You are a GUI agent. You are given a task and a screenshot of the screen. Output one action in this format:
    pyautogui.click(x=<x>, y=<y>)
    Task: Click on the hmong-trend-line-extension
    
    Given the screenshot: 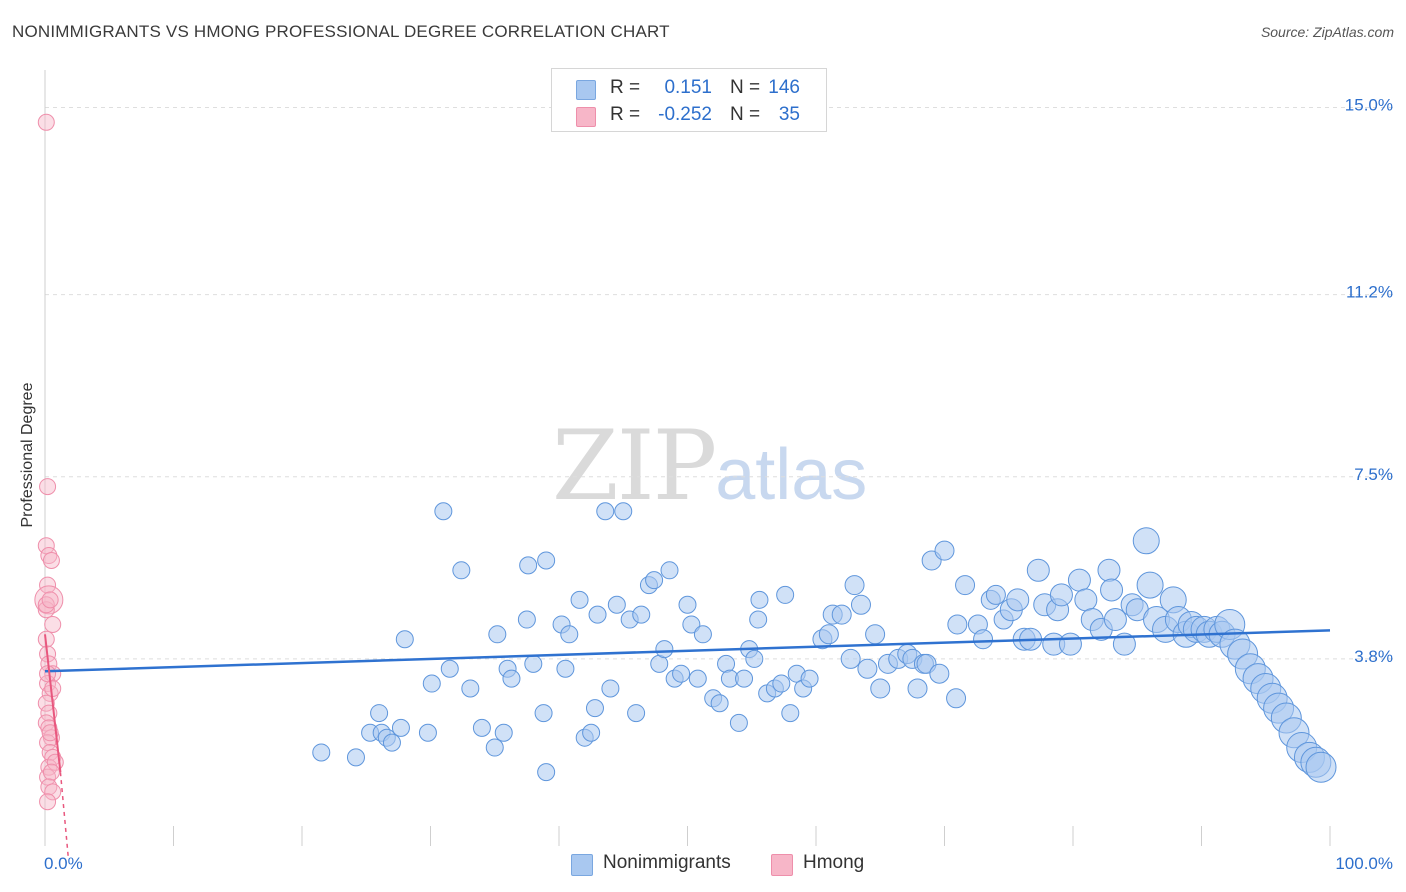 What is the action you would take?
    pyautogui.click(x=64, y=814)
    